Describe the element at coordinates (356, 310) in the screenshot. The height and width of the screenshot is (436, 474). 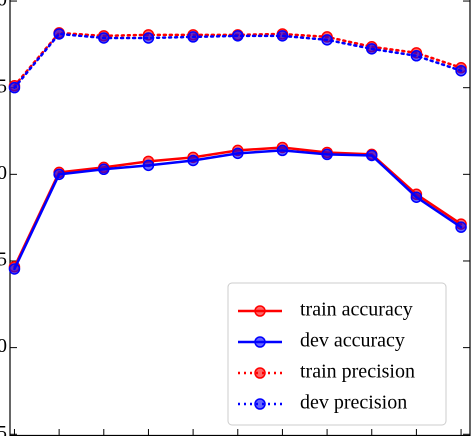
I see `legend-label: train accuracy` at that location.